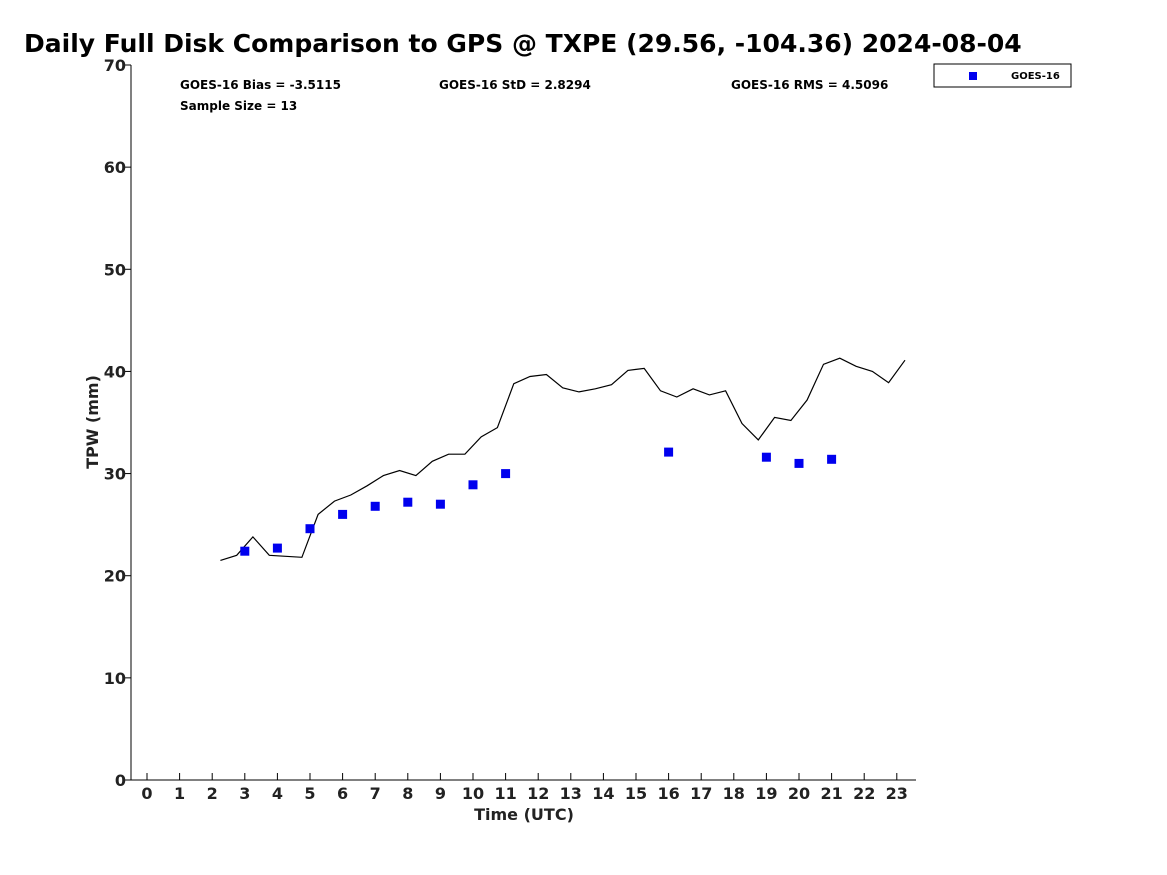 The height and width of the screenshot is (875, 1167). What do you see at coordinates (115, 167) in the screenshot?
I see `y-tick-label: 60` at bounding box center [115, 167].